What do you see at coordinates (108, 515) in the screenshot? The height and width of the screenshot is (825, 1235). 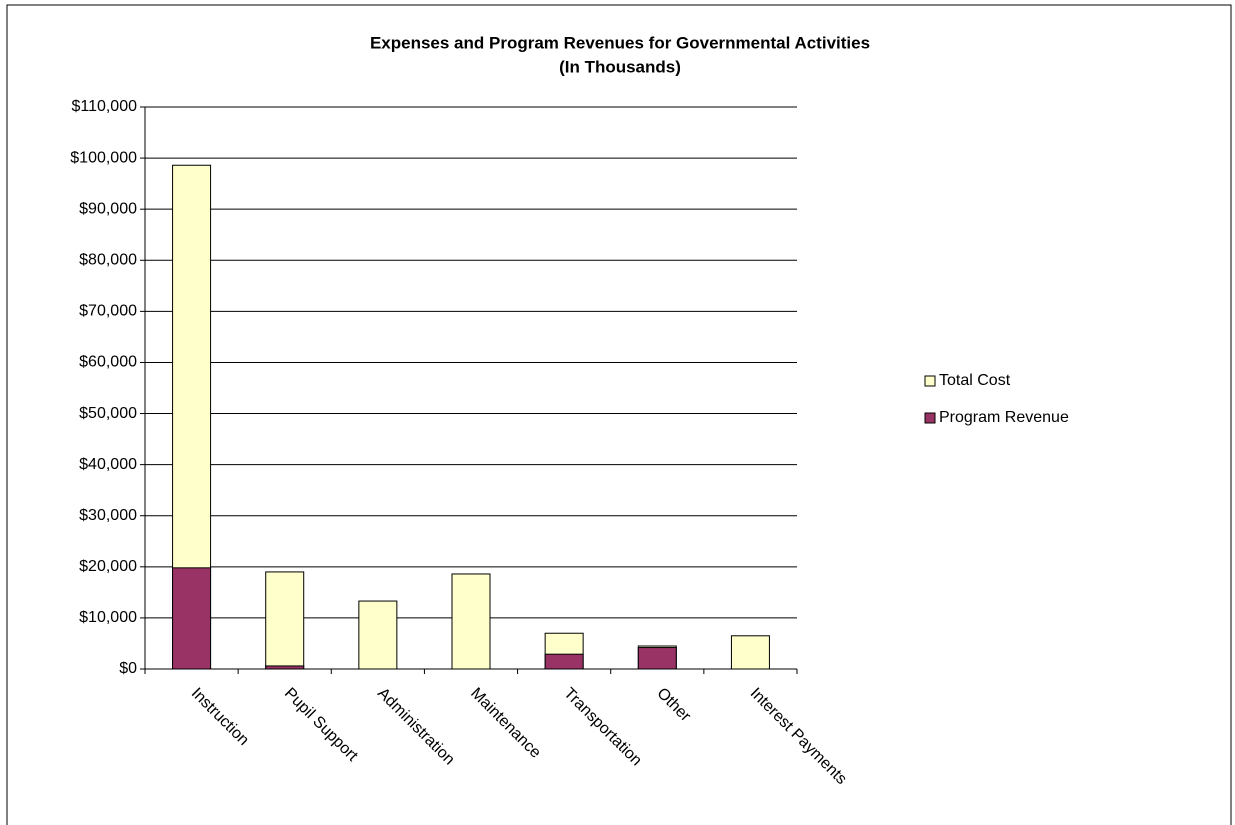 I see `y-tick-label: $30,000` at bounding box center [108, 515].